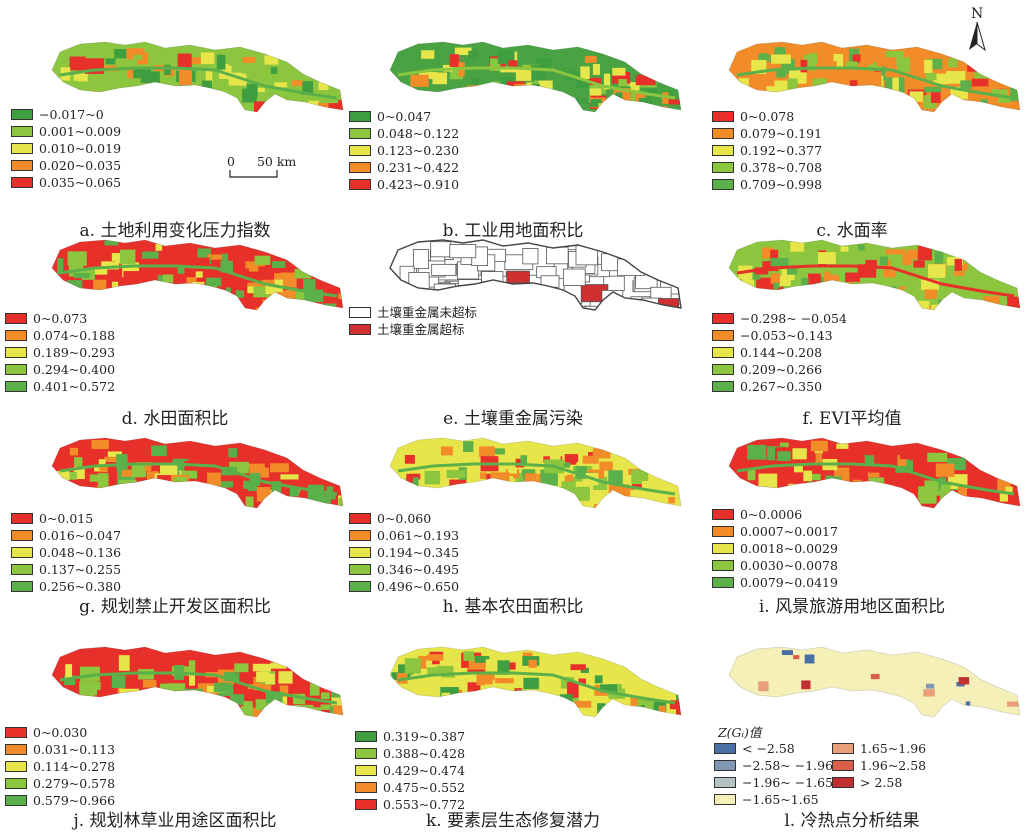 The width and height of the screenshot is (1027, 837). Describe the element at coordinates (535, 275) in the screenshot. I see `study-area-outline` at that location.